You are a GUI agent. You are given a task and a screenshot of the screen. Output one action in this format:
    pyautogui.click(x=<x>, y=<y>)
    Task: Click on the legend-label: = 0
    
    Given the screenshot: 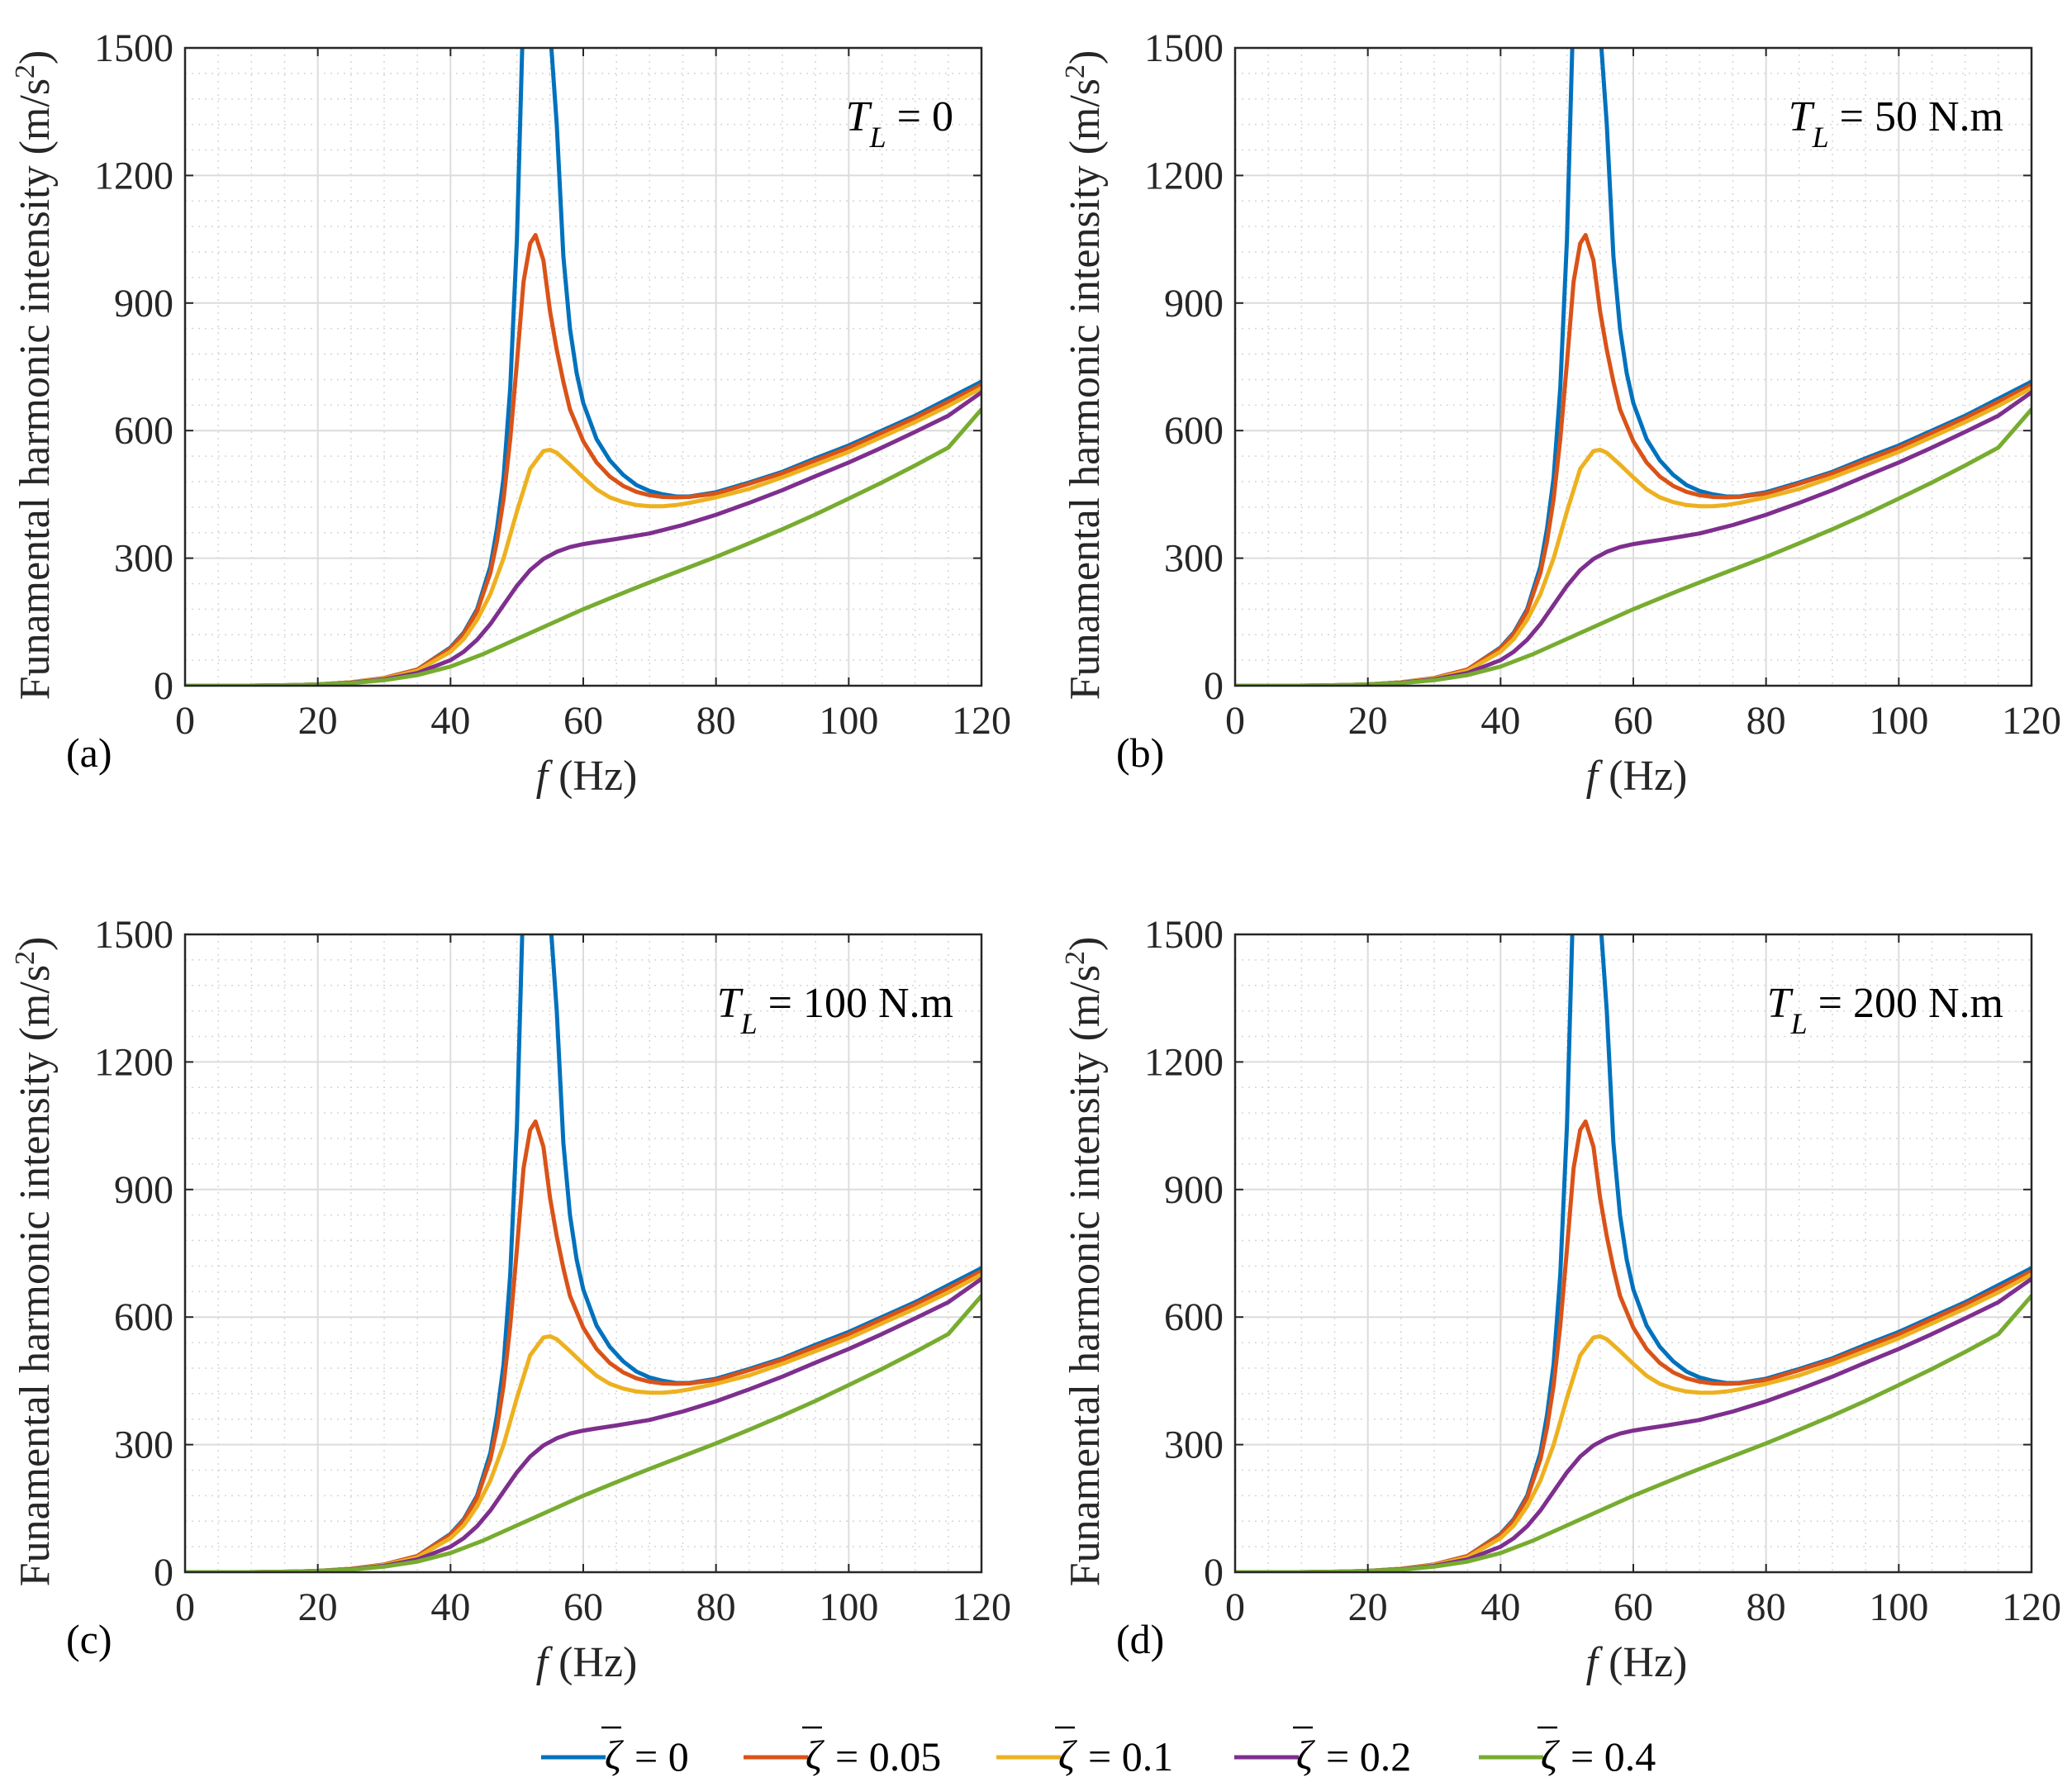 What is the action you would take?
    pyautogui.click(x=661, y=1757)
    